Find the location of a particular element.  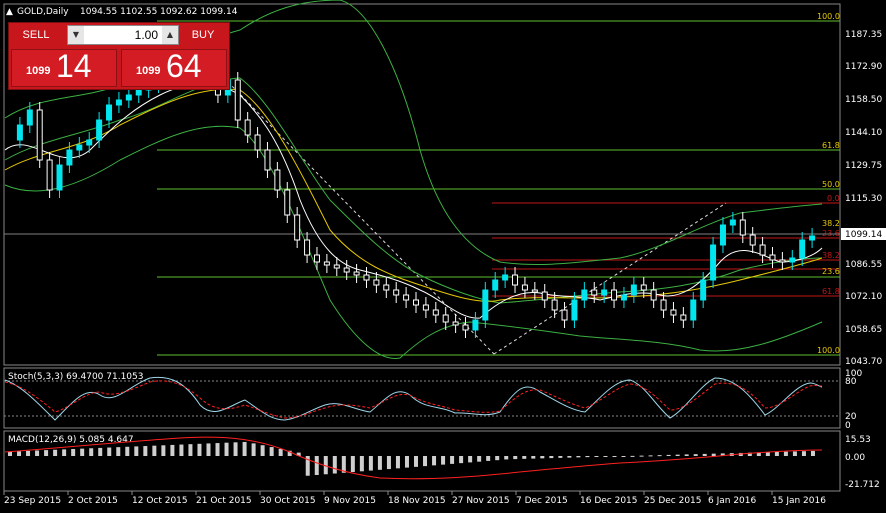

lot-size-input is located at coordinates (122, 35).